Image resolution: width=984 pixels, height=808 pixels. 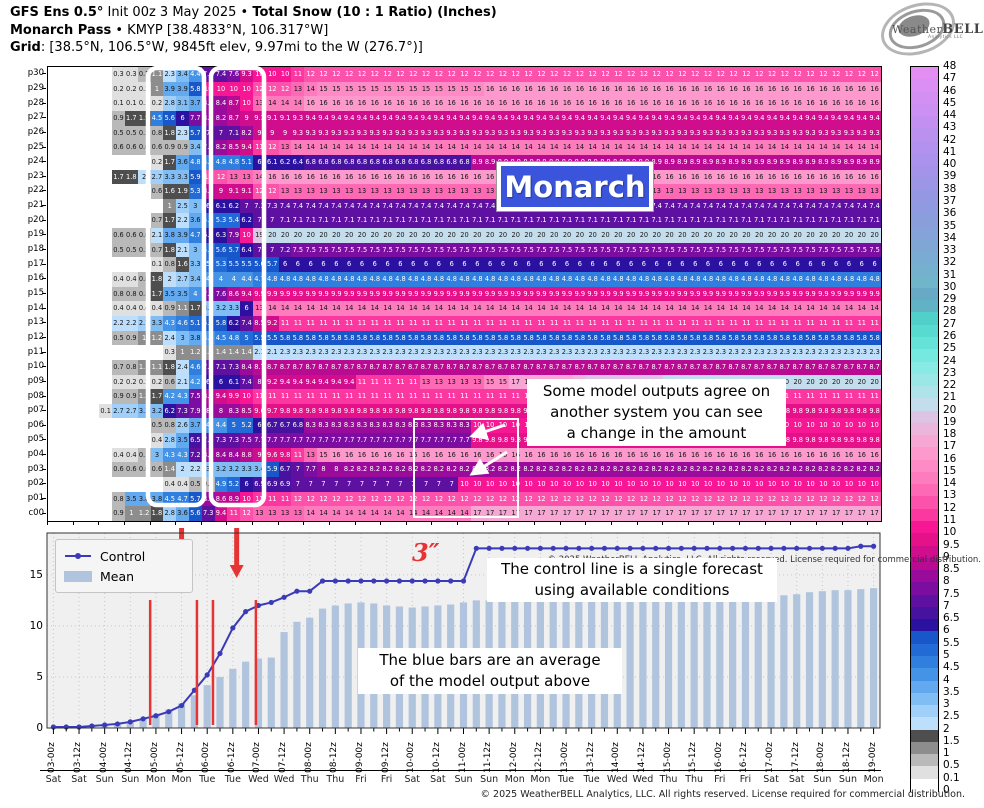 What do you see at coordinates (208, 279) in the screenshot?
I see `heatmap-cell: 4` at bounding box center [208, 279].